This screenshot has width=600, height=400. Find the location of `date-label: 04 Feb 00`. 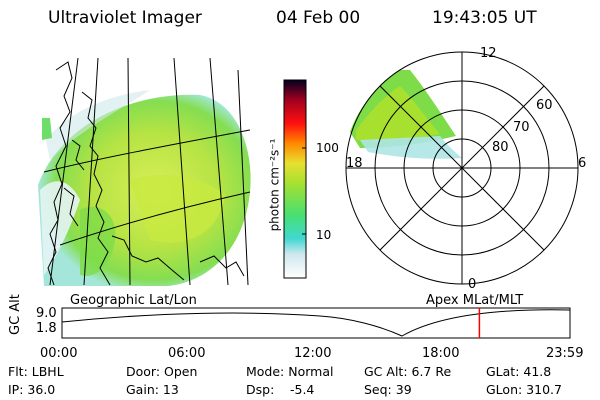

date-label: 04 Feb 00 is located at coordinates (318, 18).